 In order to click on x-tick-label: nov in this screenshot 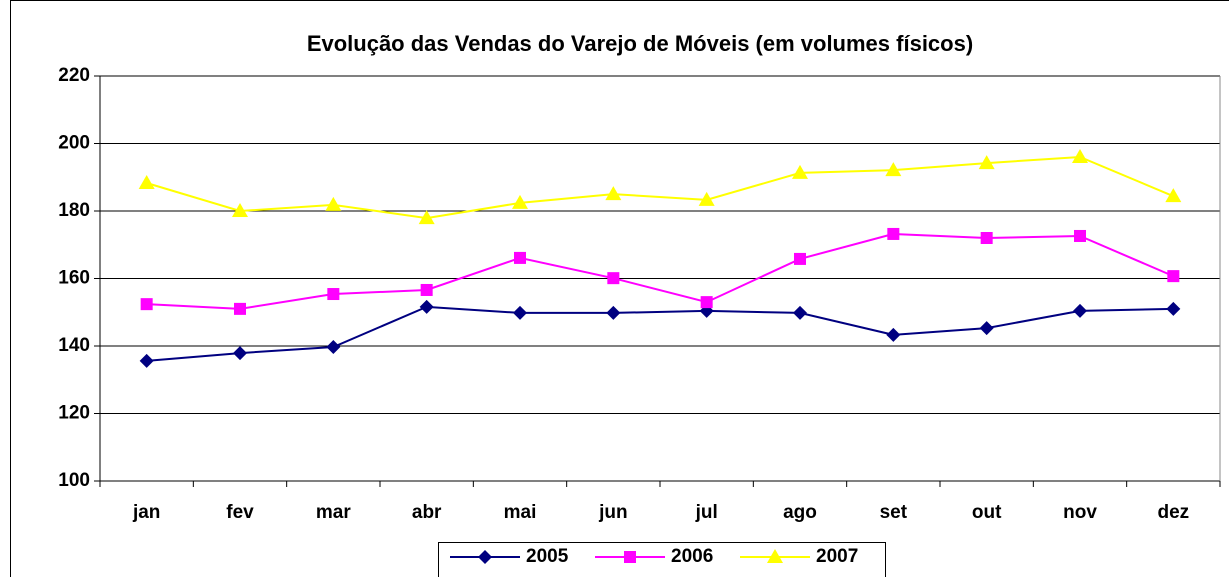, I will do `click(1080, 512)`.